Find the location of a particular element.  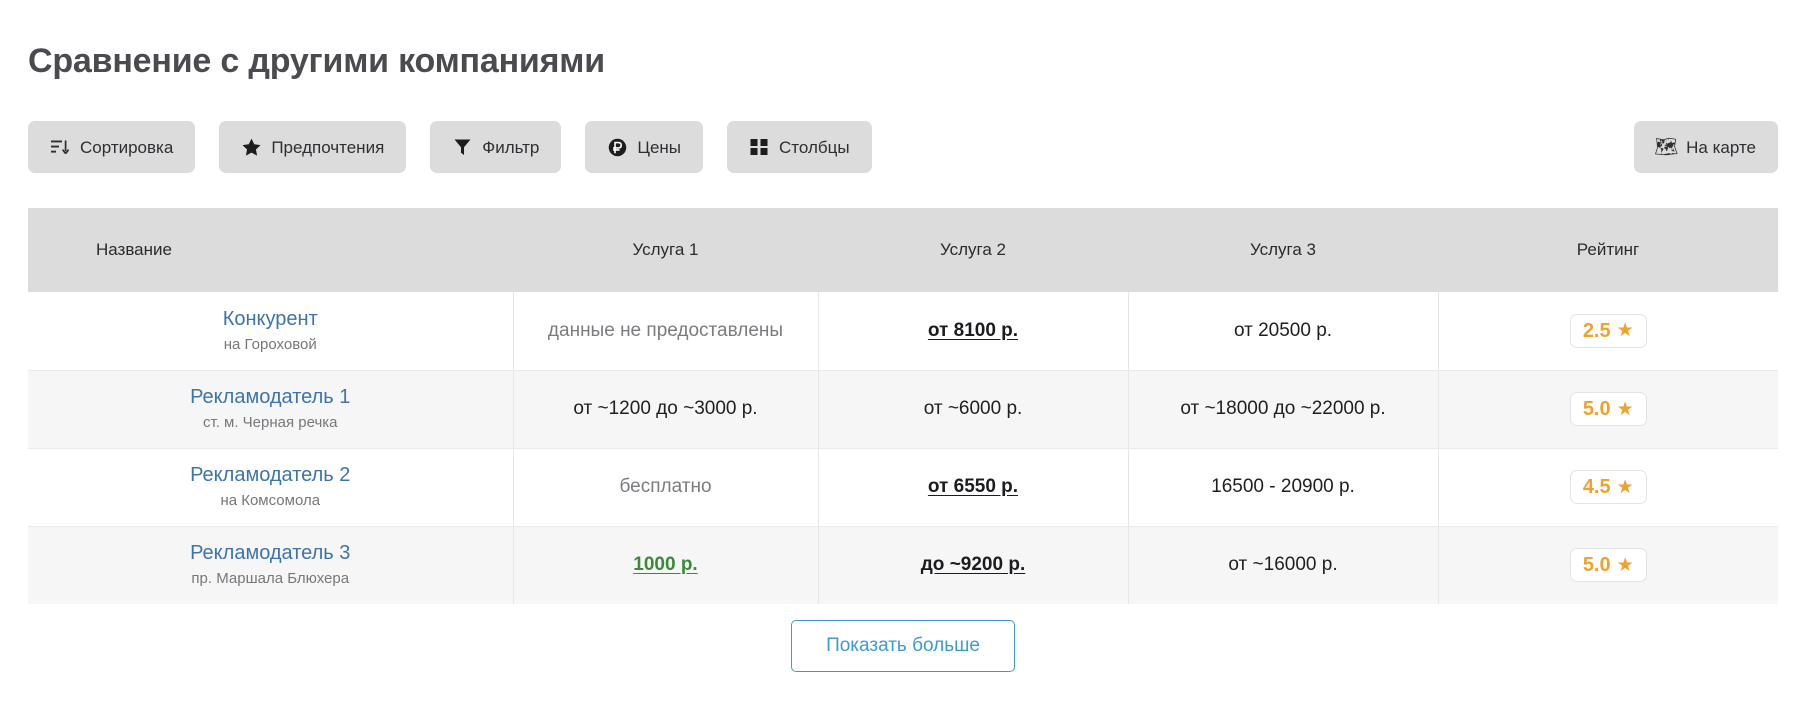

service-1-cell: от ~1200 до ~3000 р. is located at coordinates (666, 409).